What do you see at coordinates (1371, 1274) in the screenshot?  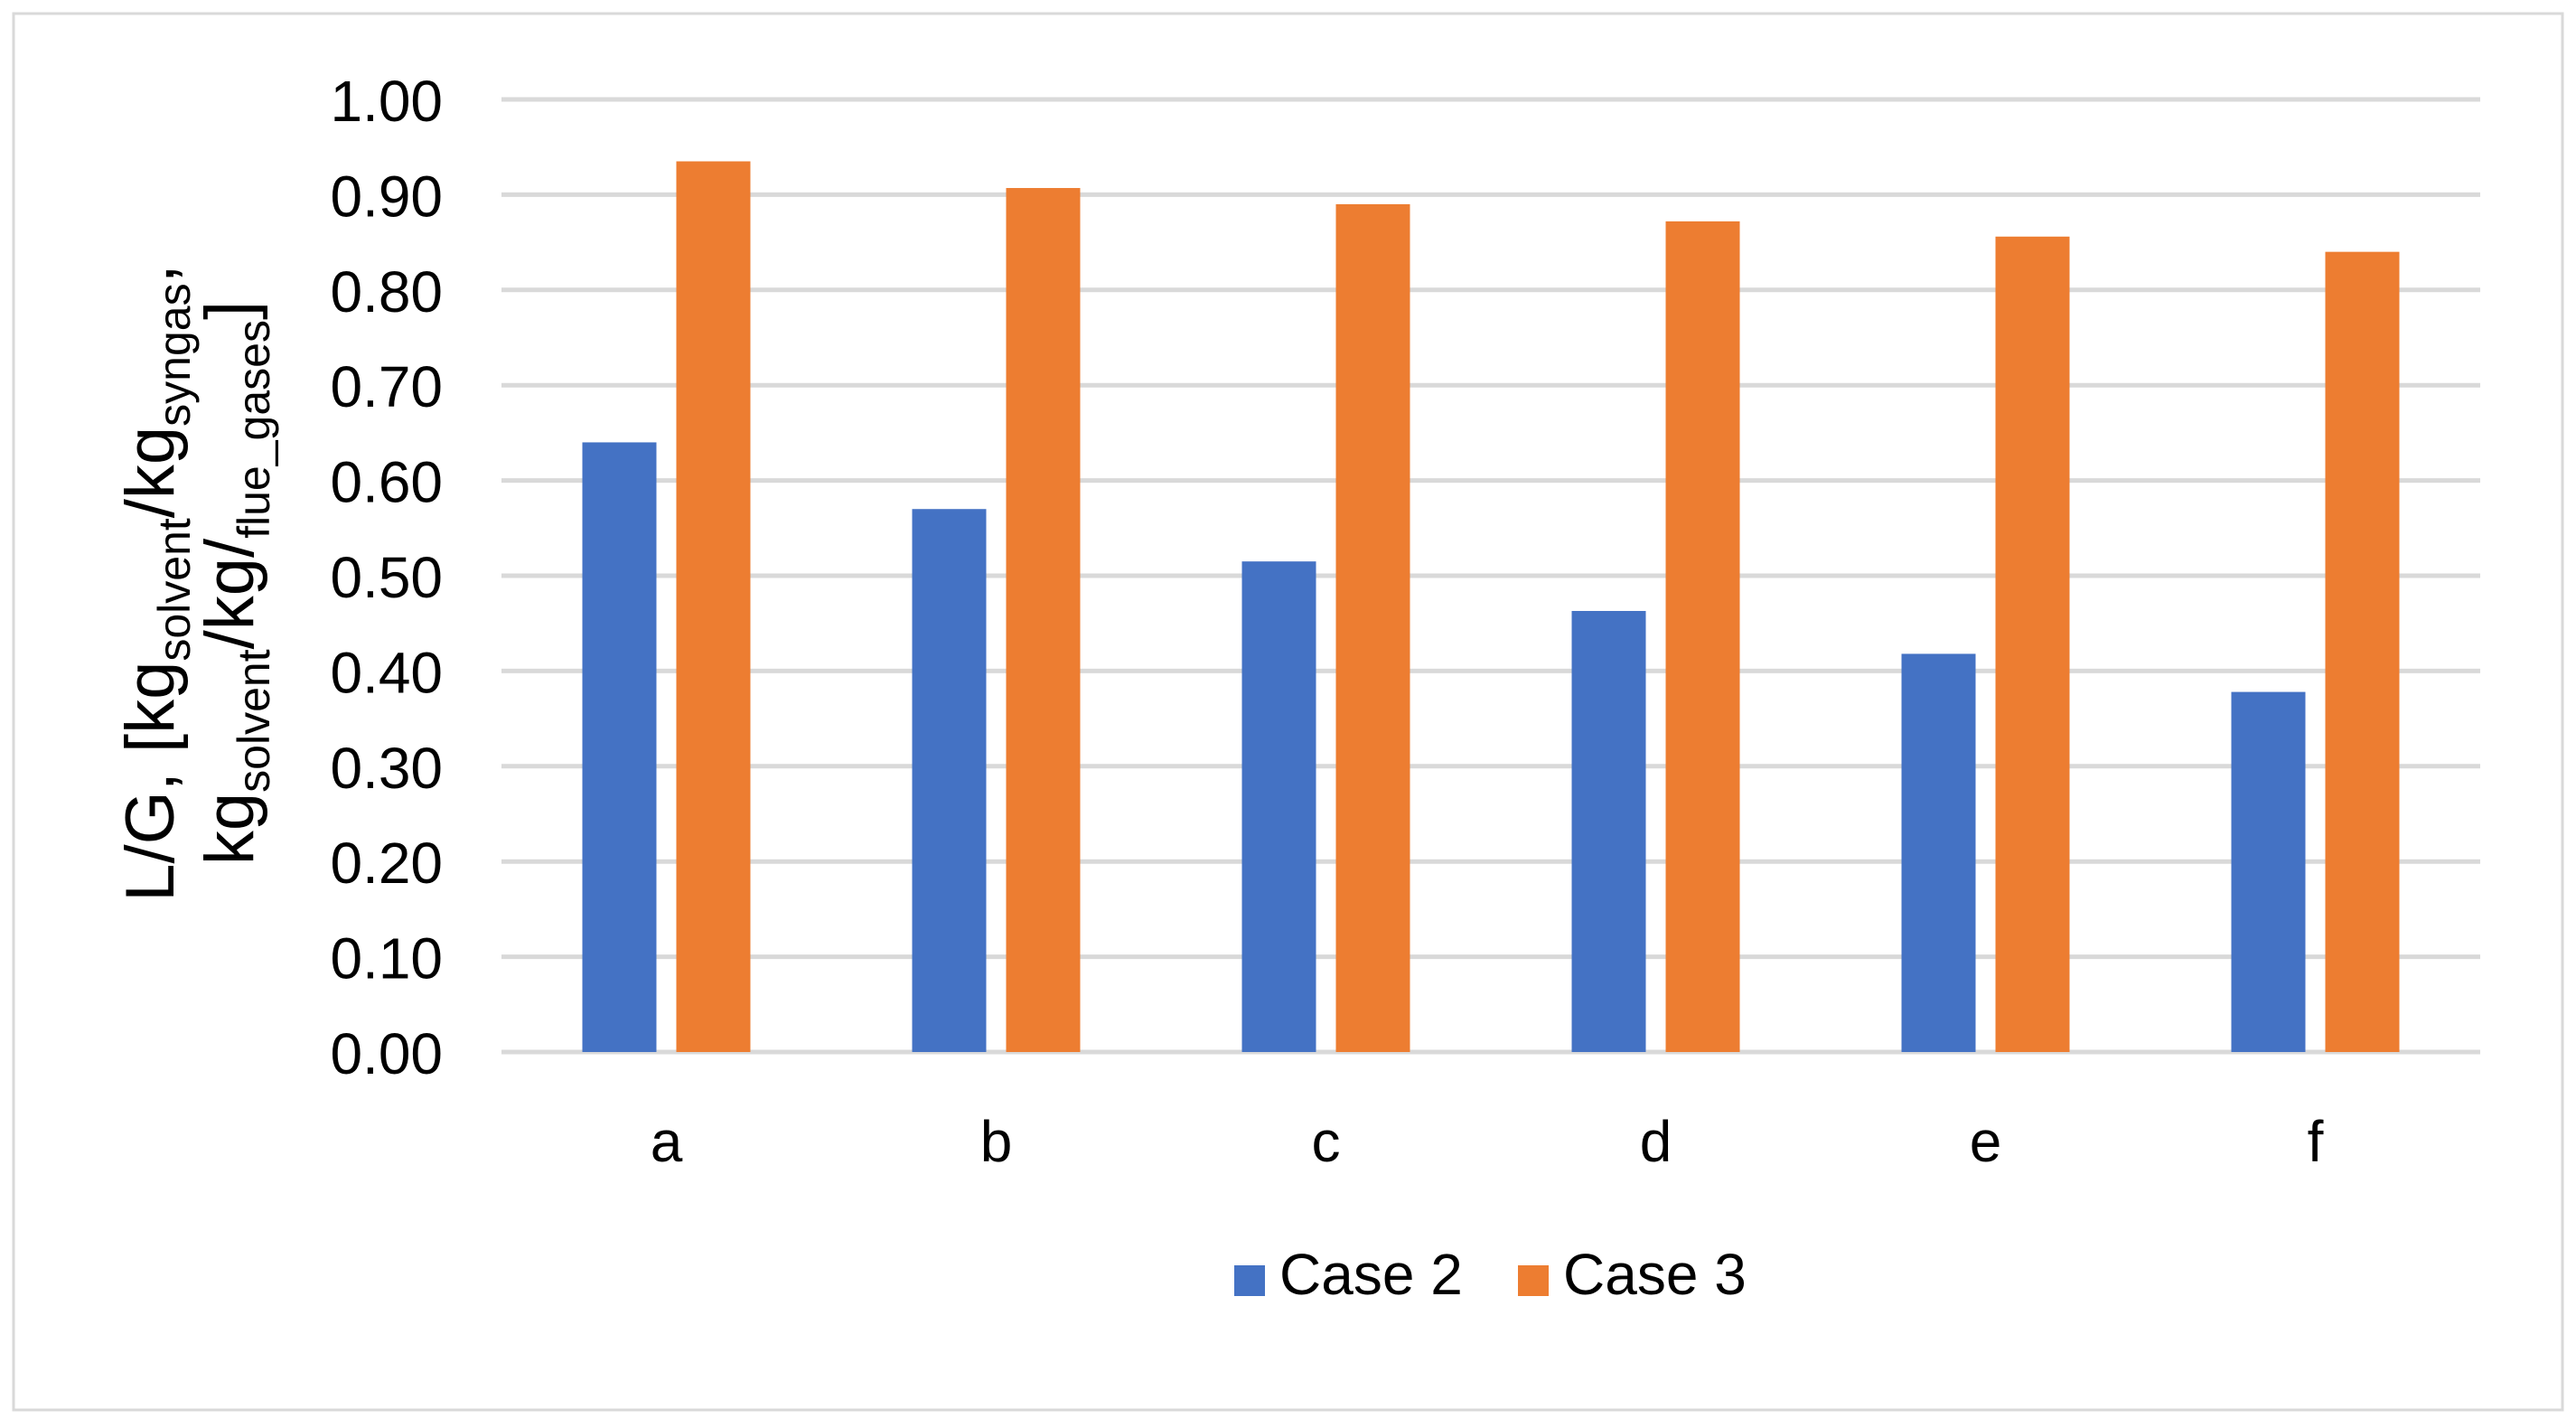 I see `legend-label: Case 2` at bounding box center [1371, 1274].